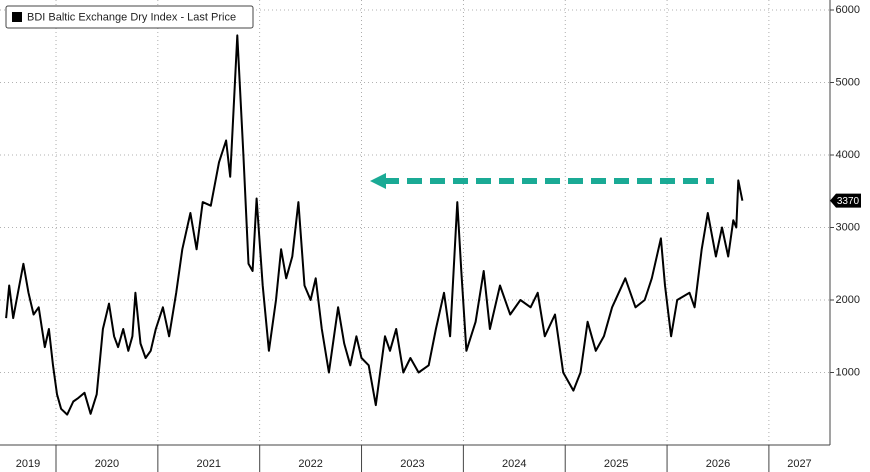  What do you see at coordinates (17, 17) in the screenshot?
I see `legend-swatch` at bounding box center [17, 17].